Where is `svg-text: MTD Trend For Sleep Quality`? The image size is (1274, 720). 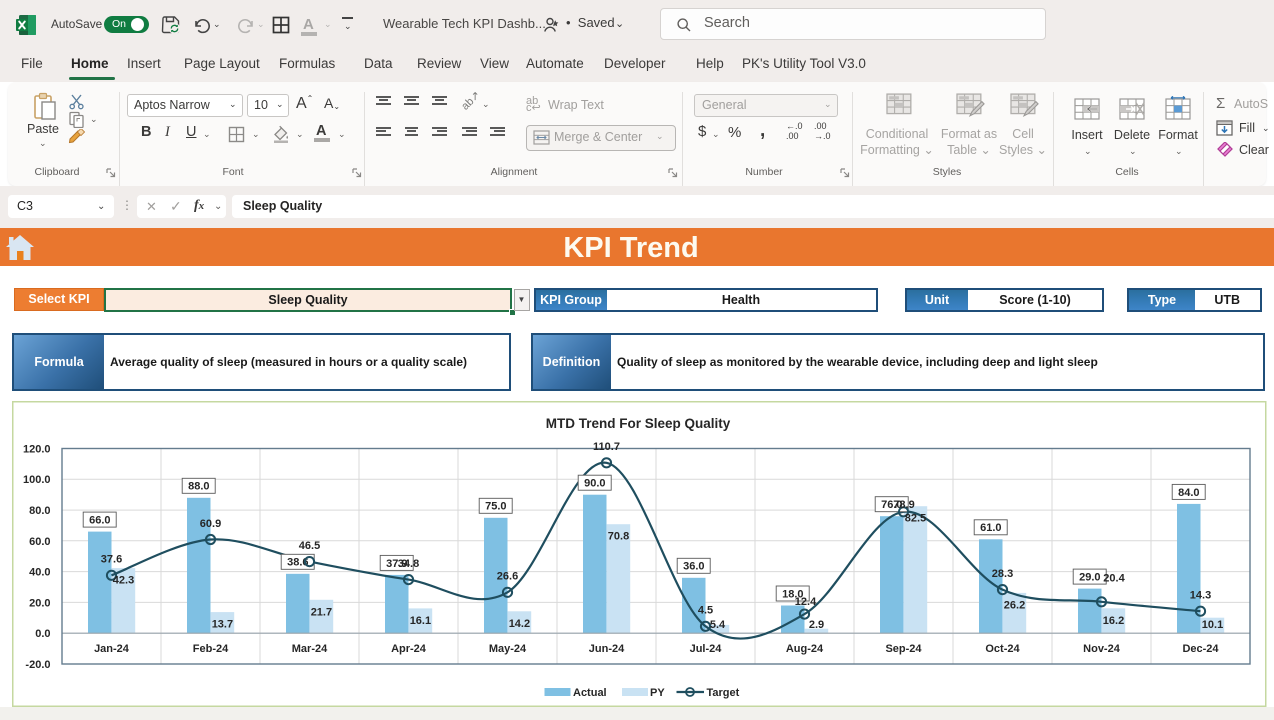
svg-text: MTD Trend For Sleep Quality is located at coordinates (638, 423).